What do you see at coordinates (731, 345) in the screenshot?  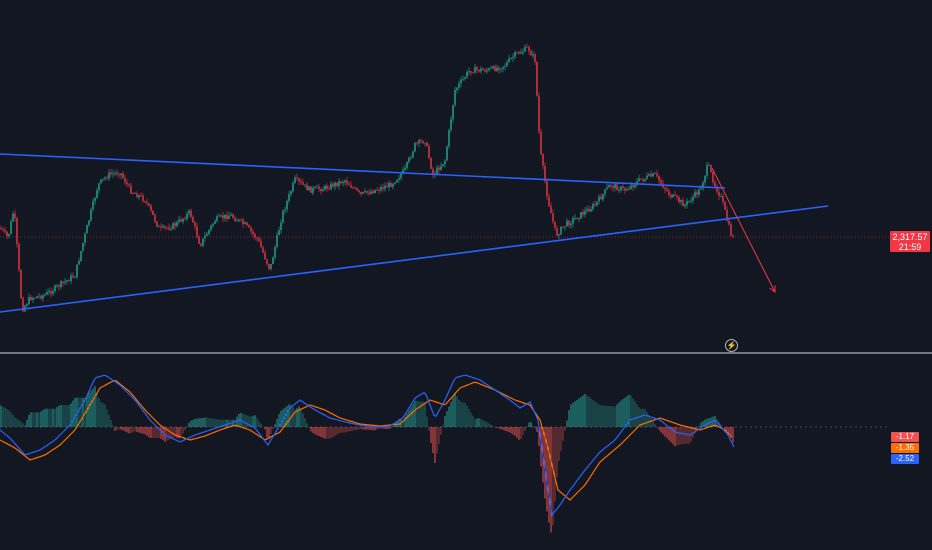 I see `lightning-bolt-icon: ⚡` at bounding box center [731, 345].